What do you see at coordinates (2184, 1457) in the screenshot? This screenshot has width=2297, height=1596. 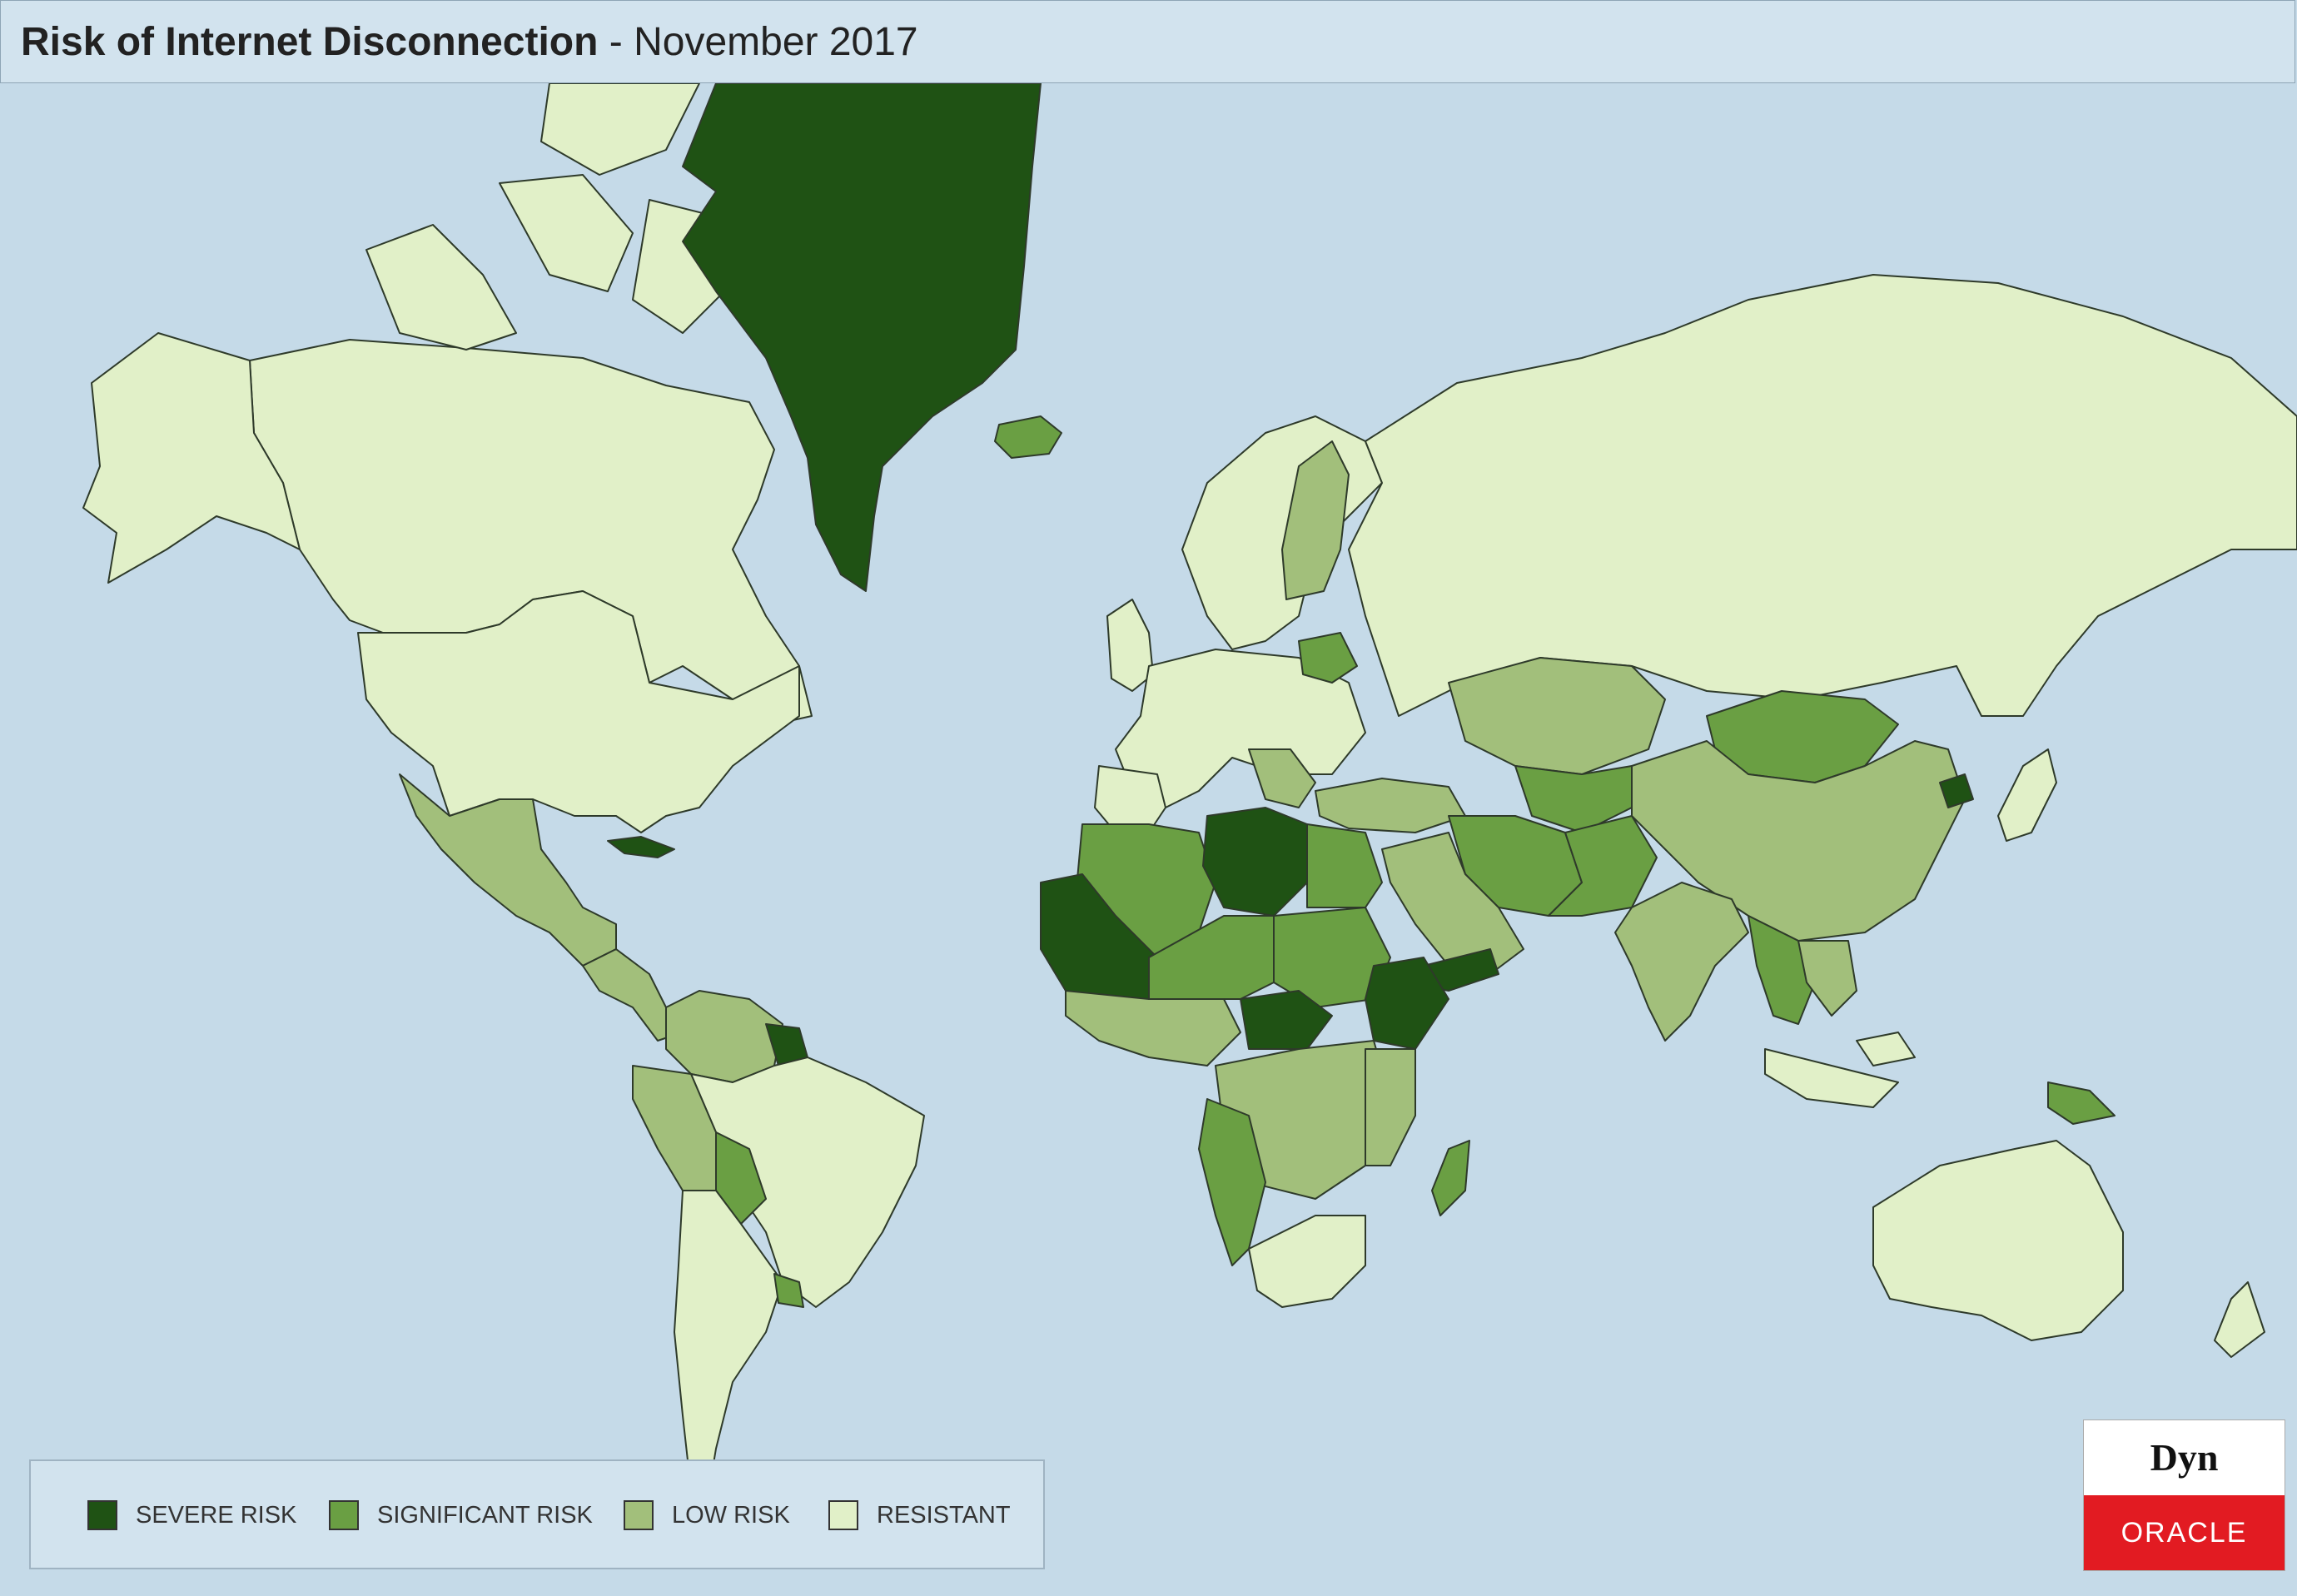 I see `dyn-wordmark: Dyn` at bounding box center [2184, 1457].